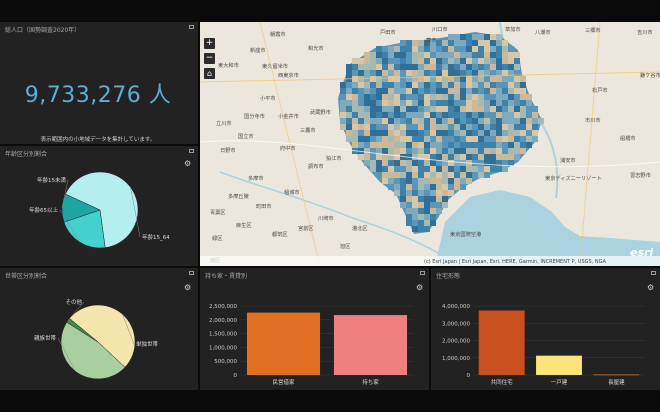  What do you see at coordinates (559, 382) in the screenshot?
I see `x-tick-label: 一戸建` at bounding box center [559, 382].